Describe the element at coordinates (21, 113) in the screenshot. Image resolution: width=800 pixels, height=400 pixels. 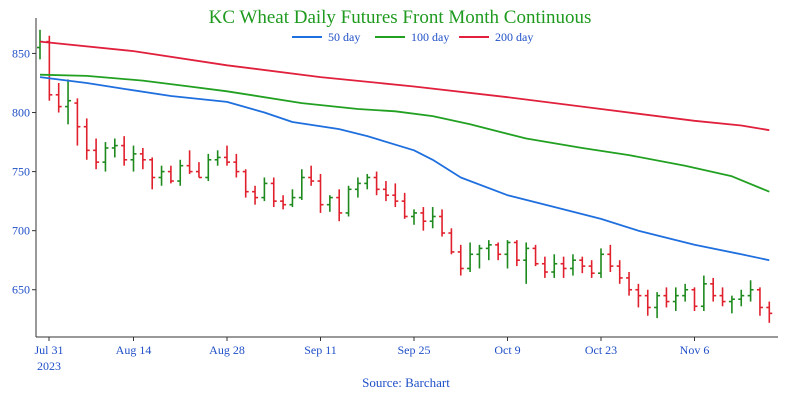
I see `y-tick-label: 800` at that location.